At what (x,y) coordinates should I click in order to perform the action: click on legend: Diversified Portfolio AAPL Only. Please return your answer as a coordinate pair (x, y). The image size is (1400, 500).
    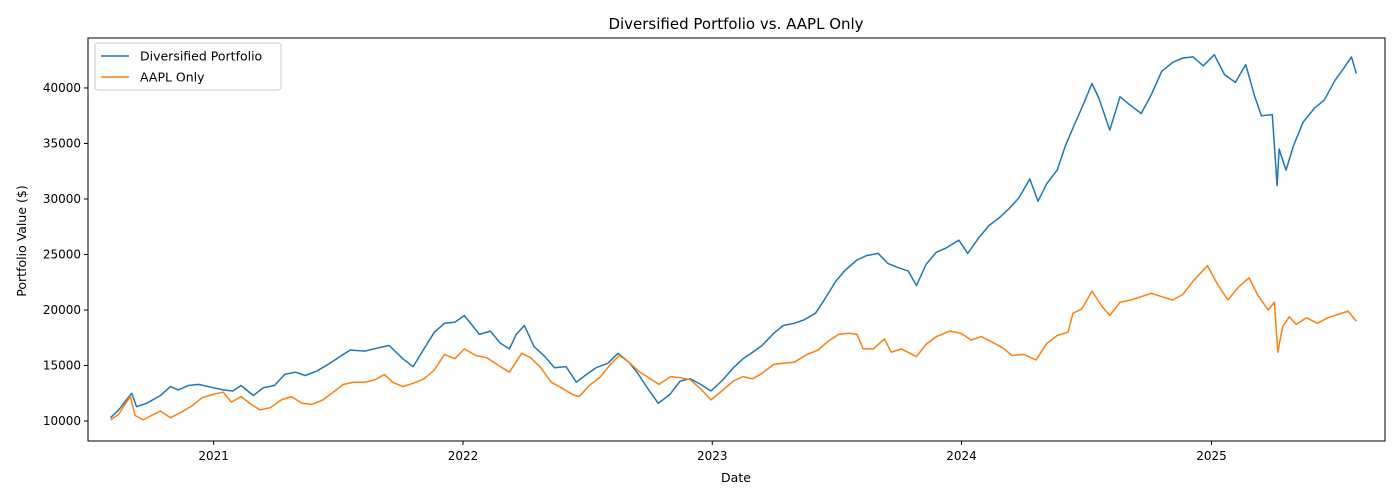
    Looking at the image, I should click on (188, 66).